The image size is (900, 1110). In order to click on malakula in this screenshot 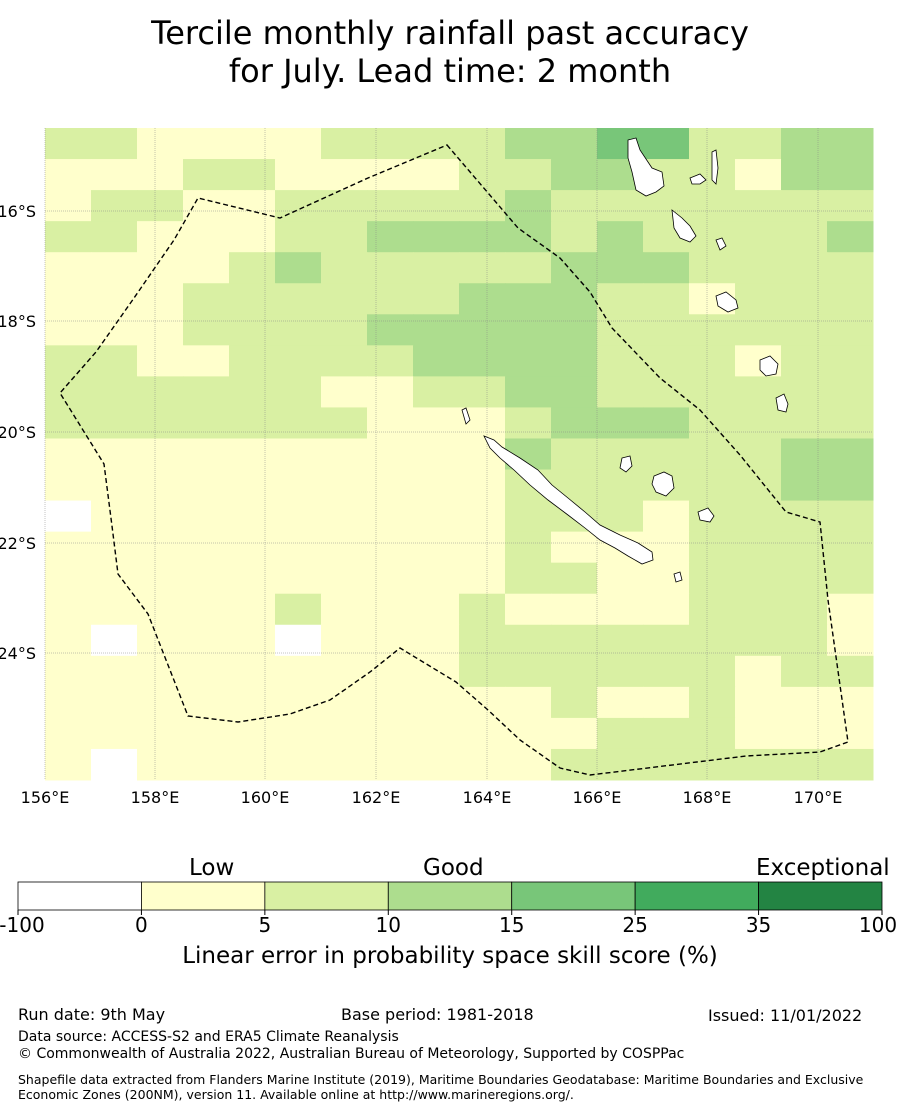, I will do `click(684, 226)`.